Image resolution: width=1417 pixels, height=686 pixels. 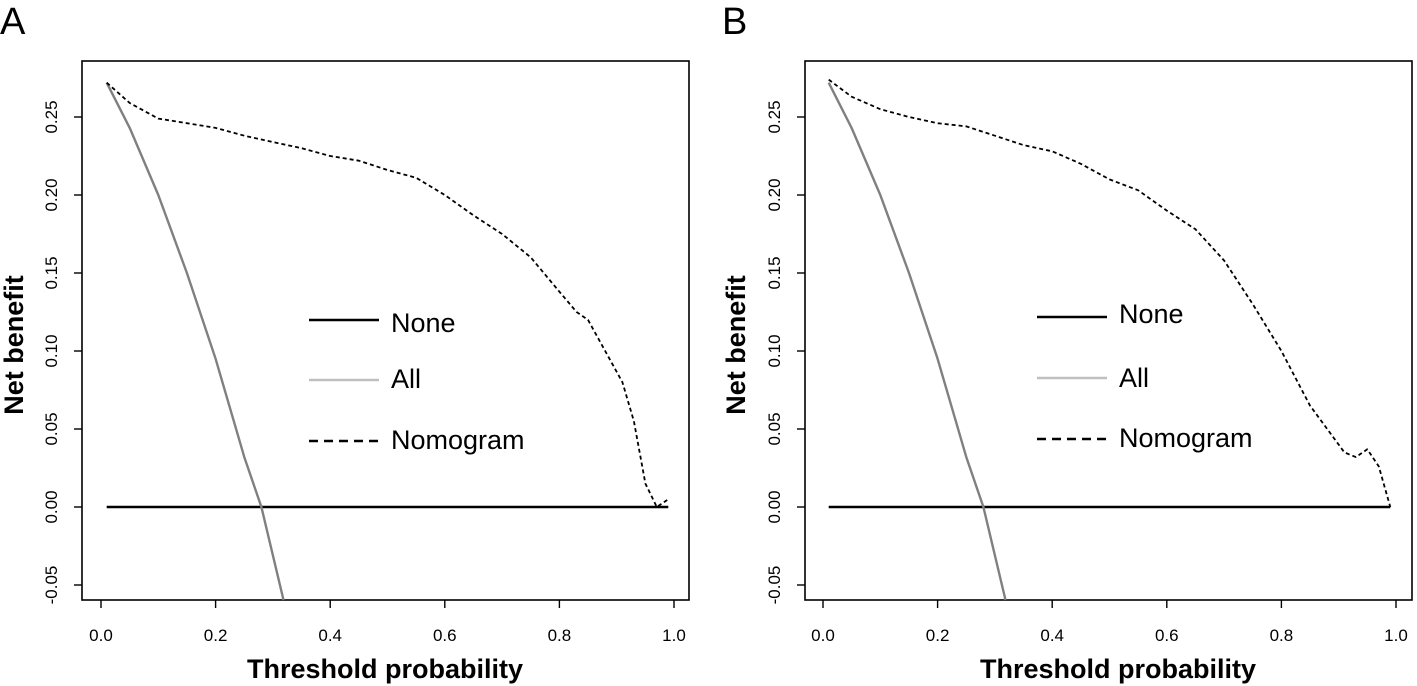 What do you see at coordinates (13, 22) in the screenshot?
I see `panel-label: A` at bounding box center [13, 22].